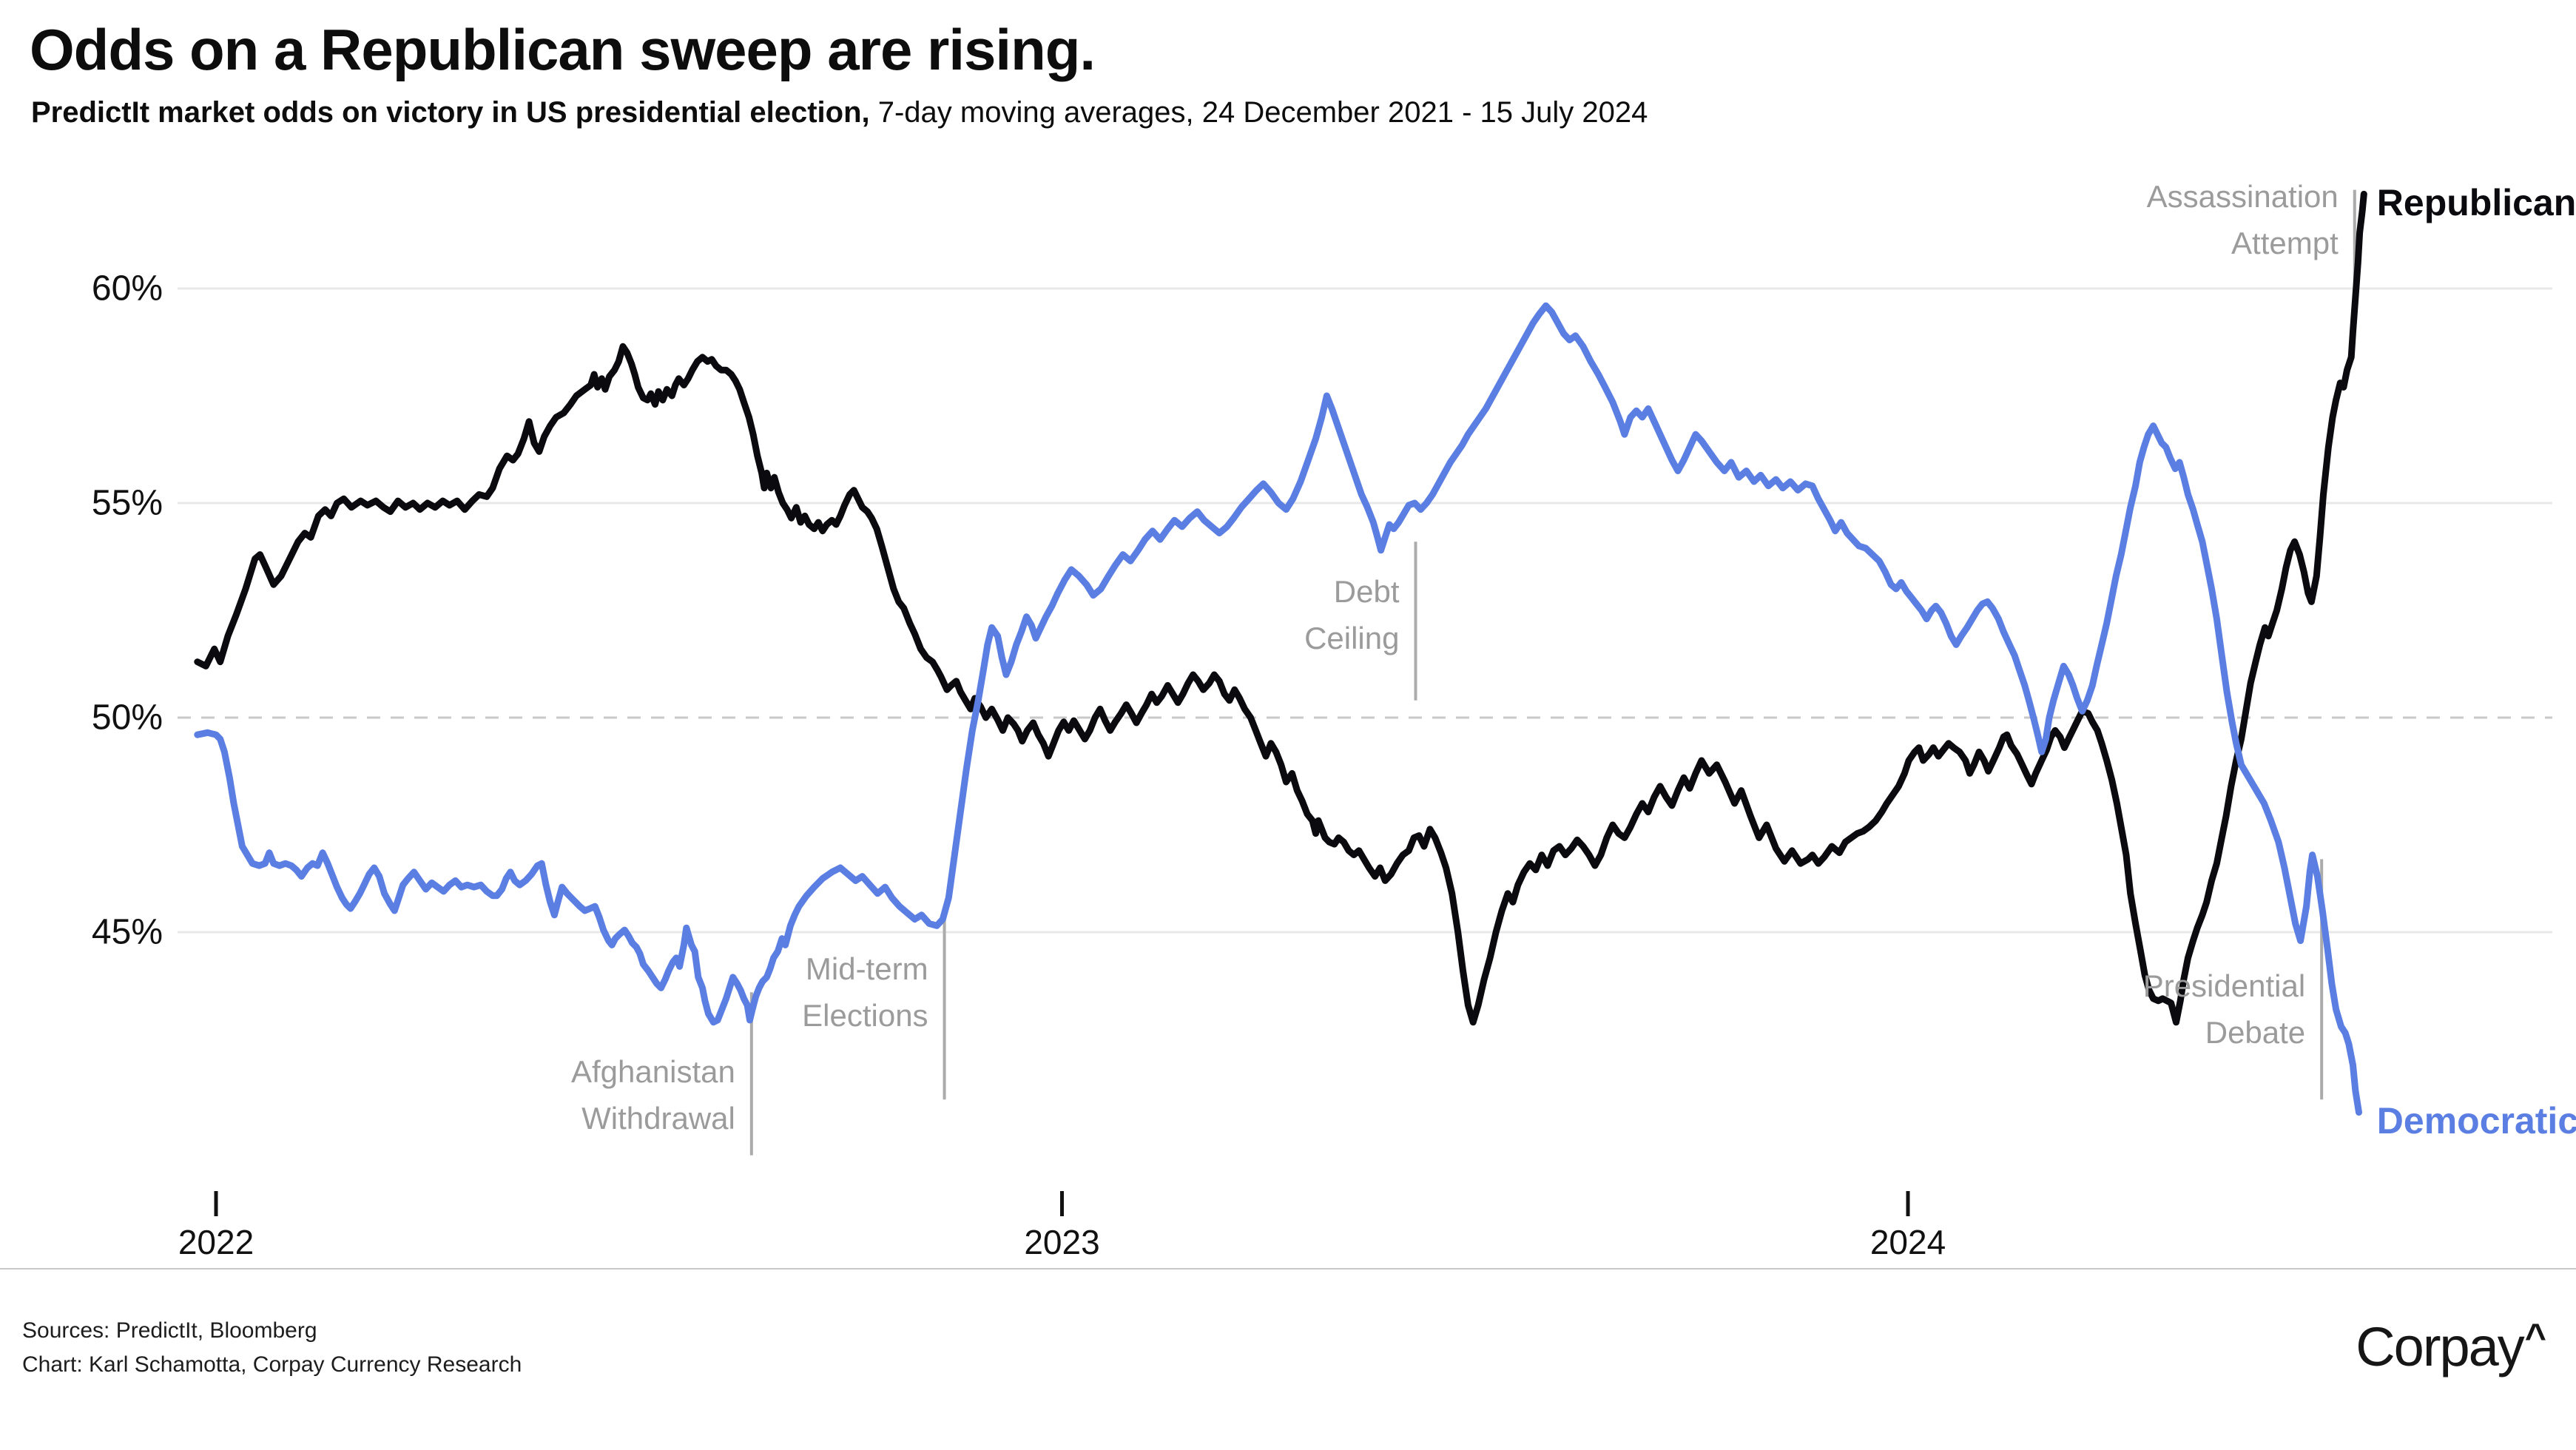 The height and width of the screenshot is (1450, 2576). I want to click on y-axis-label-55%: 55%, so click(127, 503).